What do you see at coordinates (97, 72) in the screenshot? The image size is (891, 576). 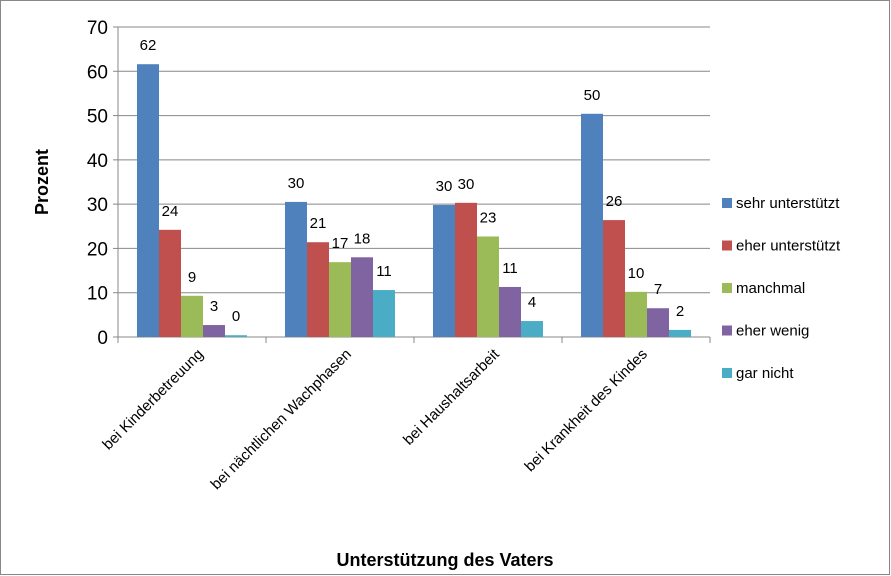 I see `y-tick-label: 60` at bounding box center [97, 72].